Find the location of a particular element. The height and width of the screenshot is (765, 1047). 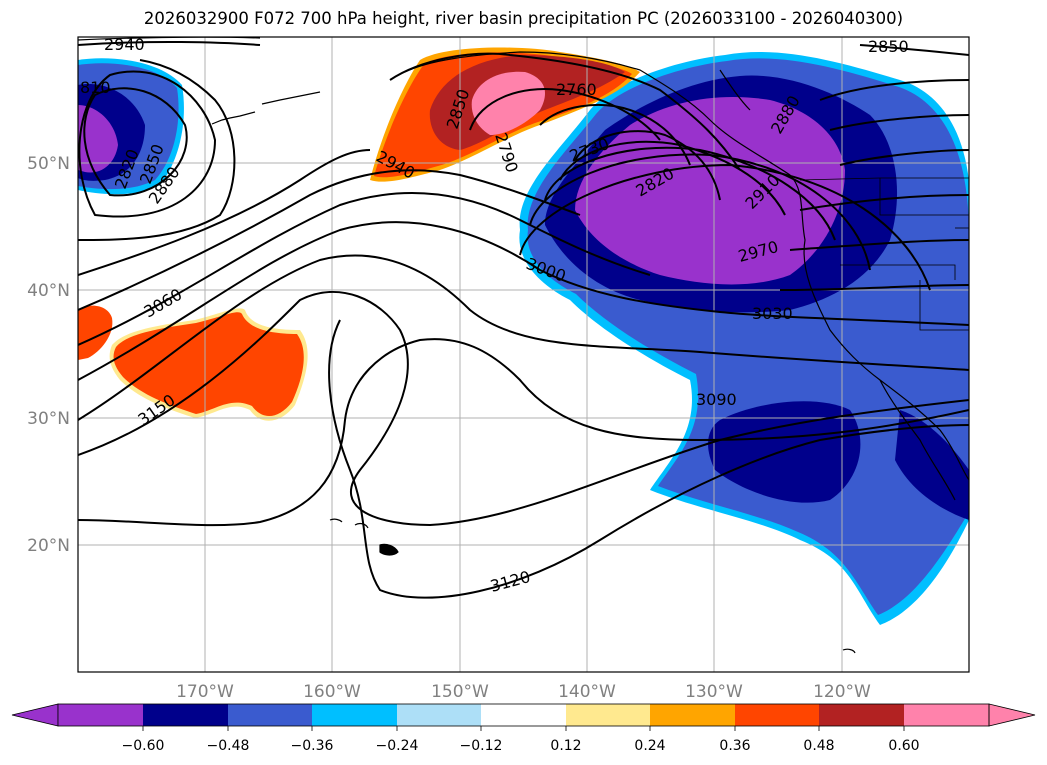

colorbar-tick-label: −0.48 is located at coordinates (228, 746).